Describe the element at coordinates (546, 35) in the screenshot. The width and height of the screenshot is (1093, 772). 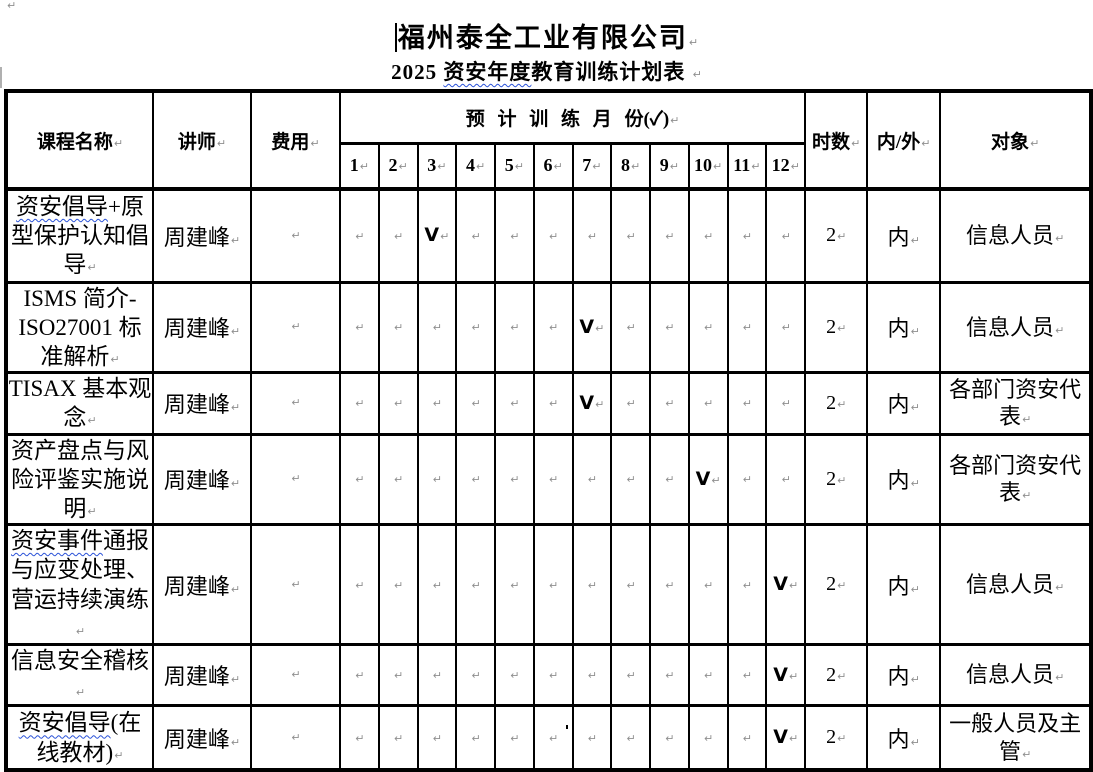
I see `company-title-line: 福州泰全工业有限公司↵` at that location.